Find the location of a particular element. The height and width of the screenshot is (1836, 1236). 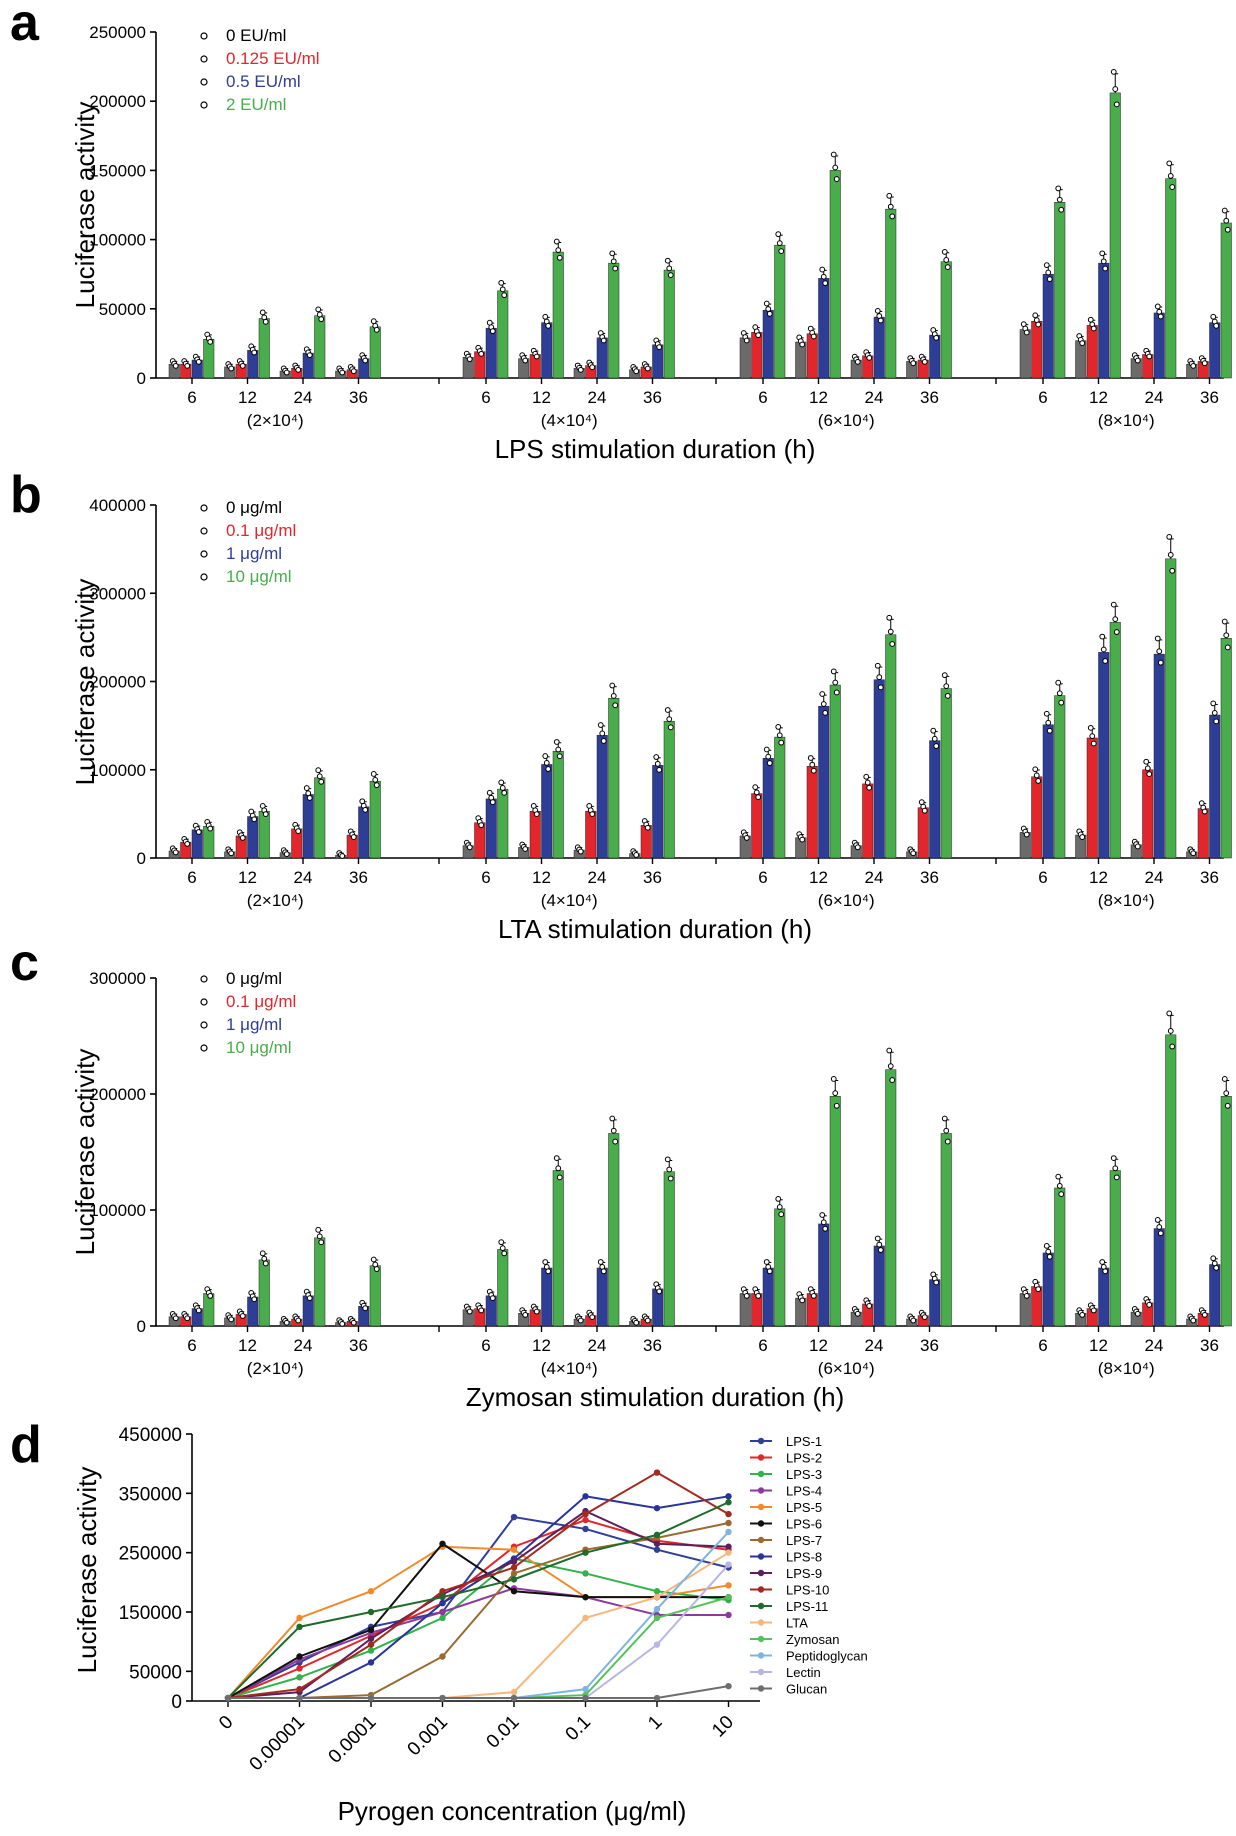

series-line is located at coordinates (478, 1643).